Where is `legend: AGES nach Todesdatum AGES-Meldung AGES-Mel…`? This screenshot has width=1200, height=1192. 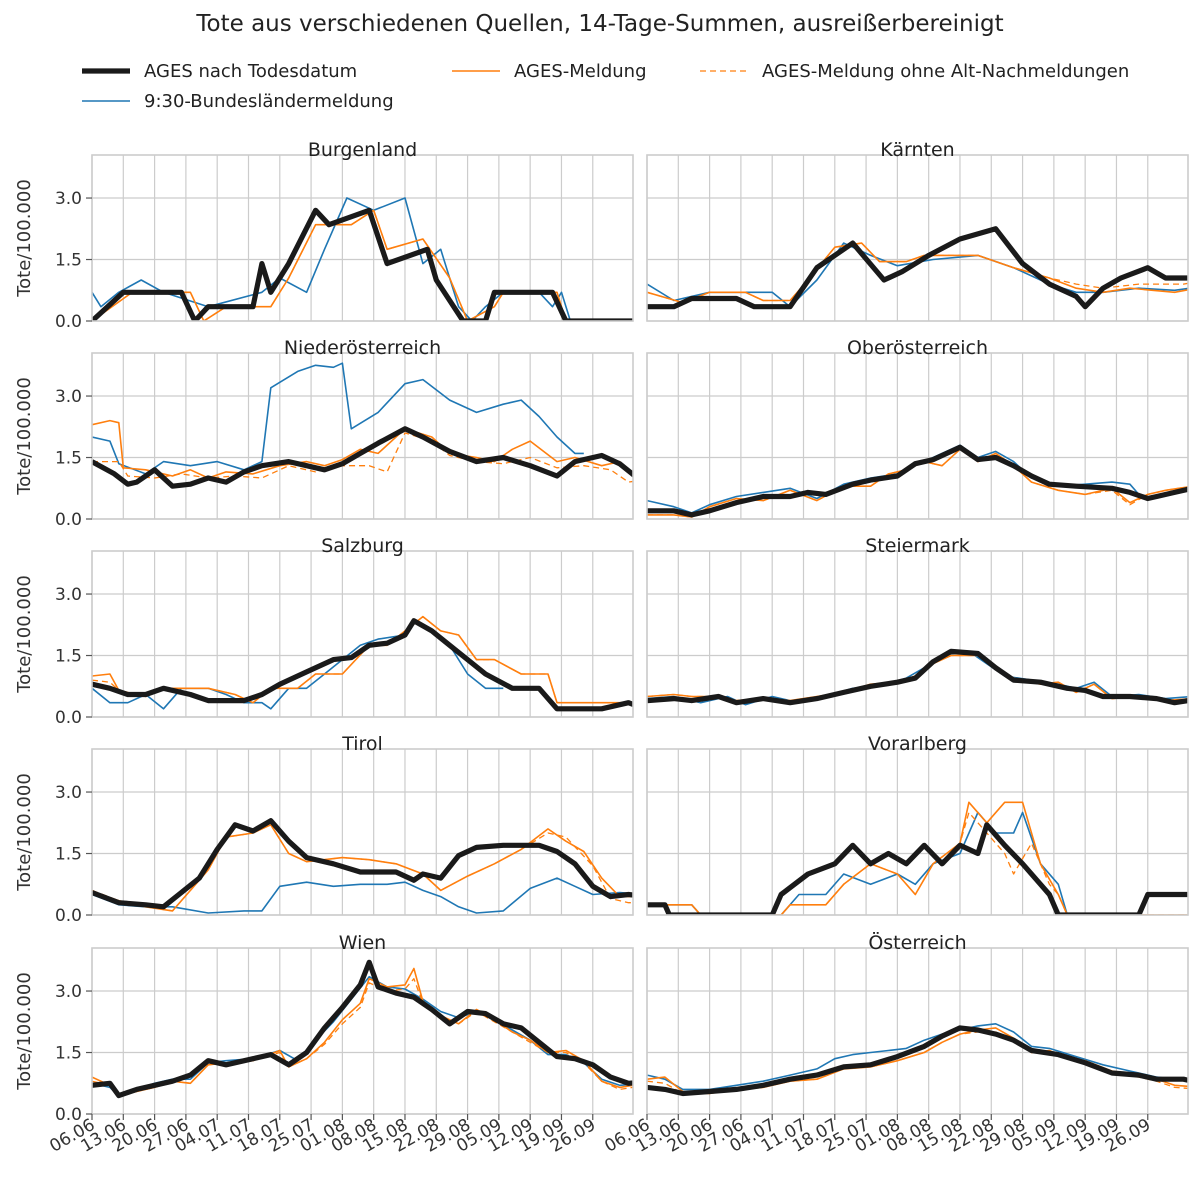 legend: AGES nach Todesdatum AGES-Meldung AGES-Mel… is located at coordinates (605, 86).